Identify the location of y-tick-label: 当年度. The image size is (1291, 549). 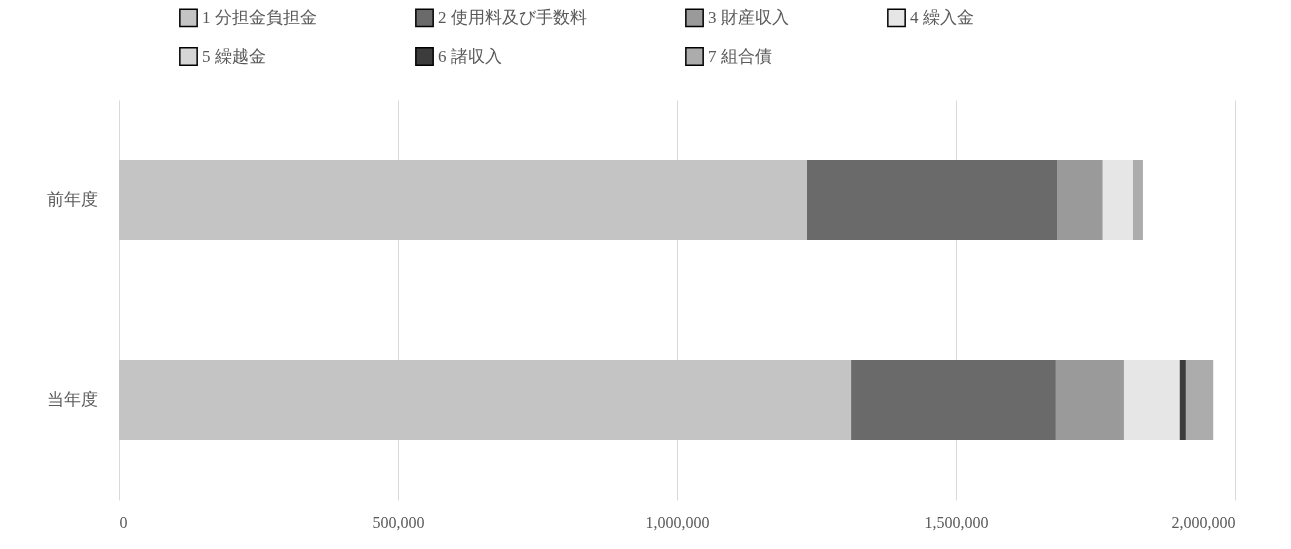
(72, 399).